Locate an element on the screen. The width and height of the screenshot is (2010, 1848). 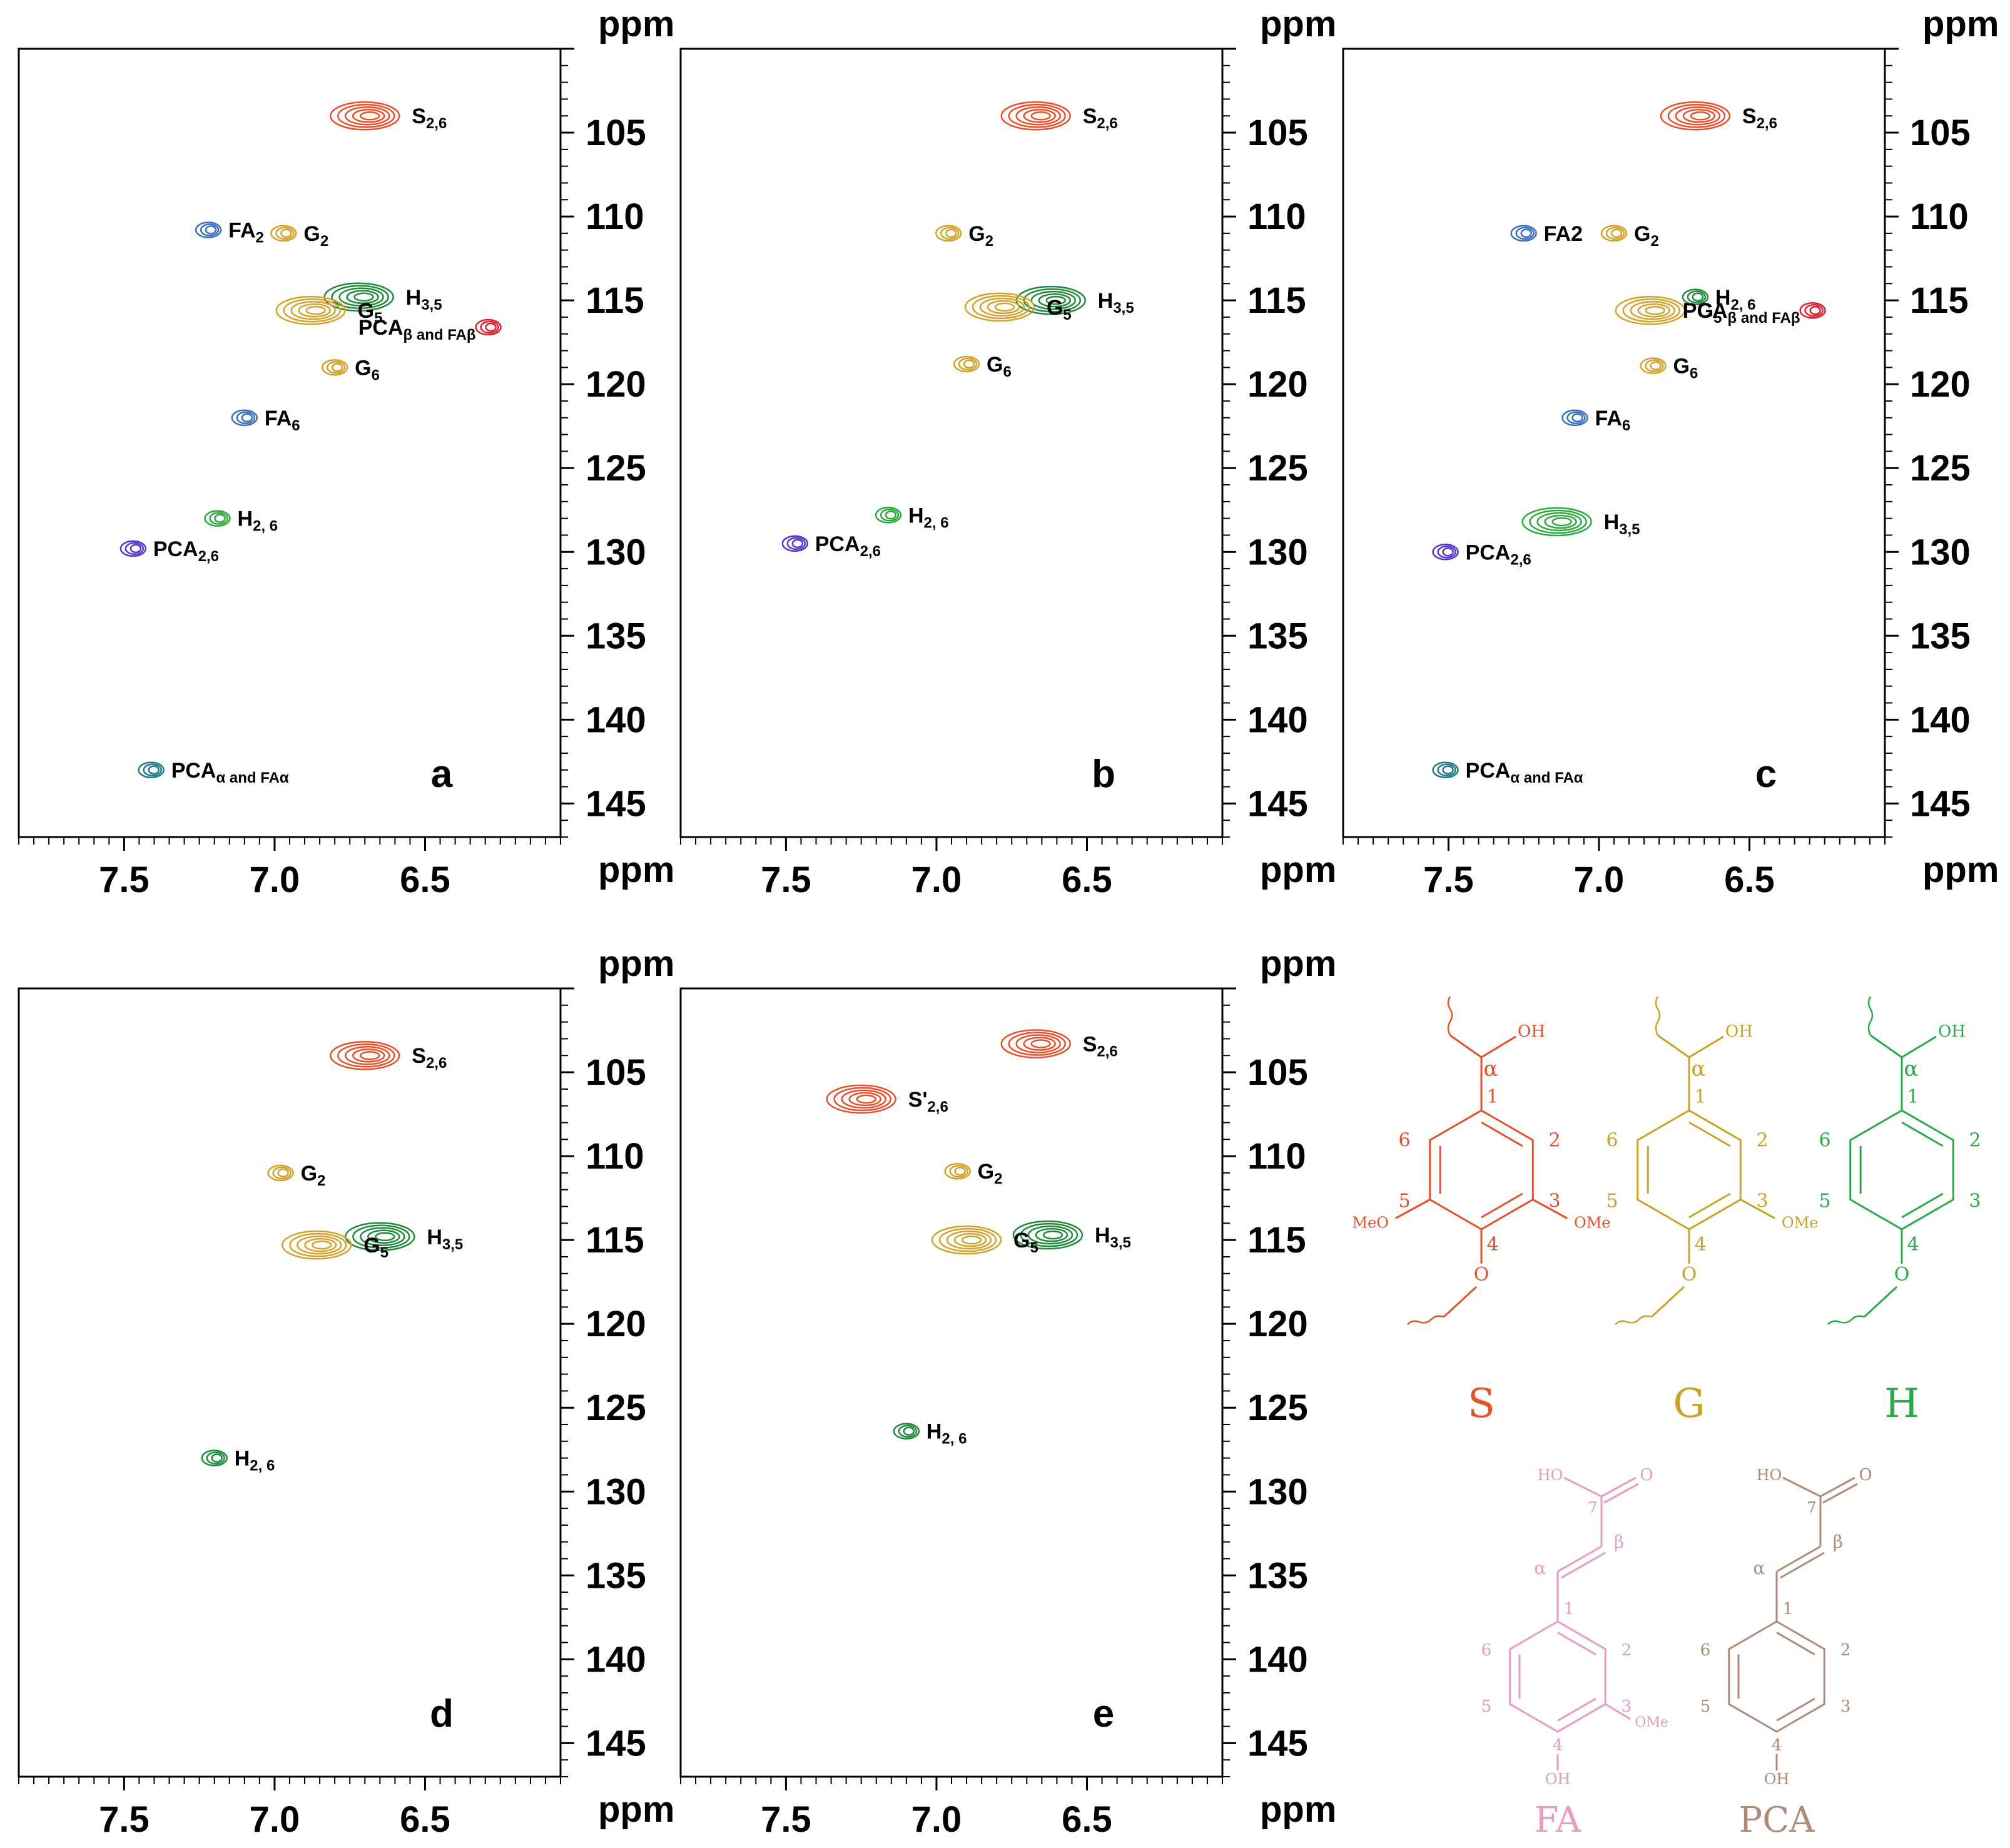
peak-e-1: S'2,6 is located at coordinates (887, 1099).